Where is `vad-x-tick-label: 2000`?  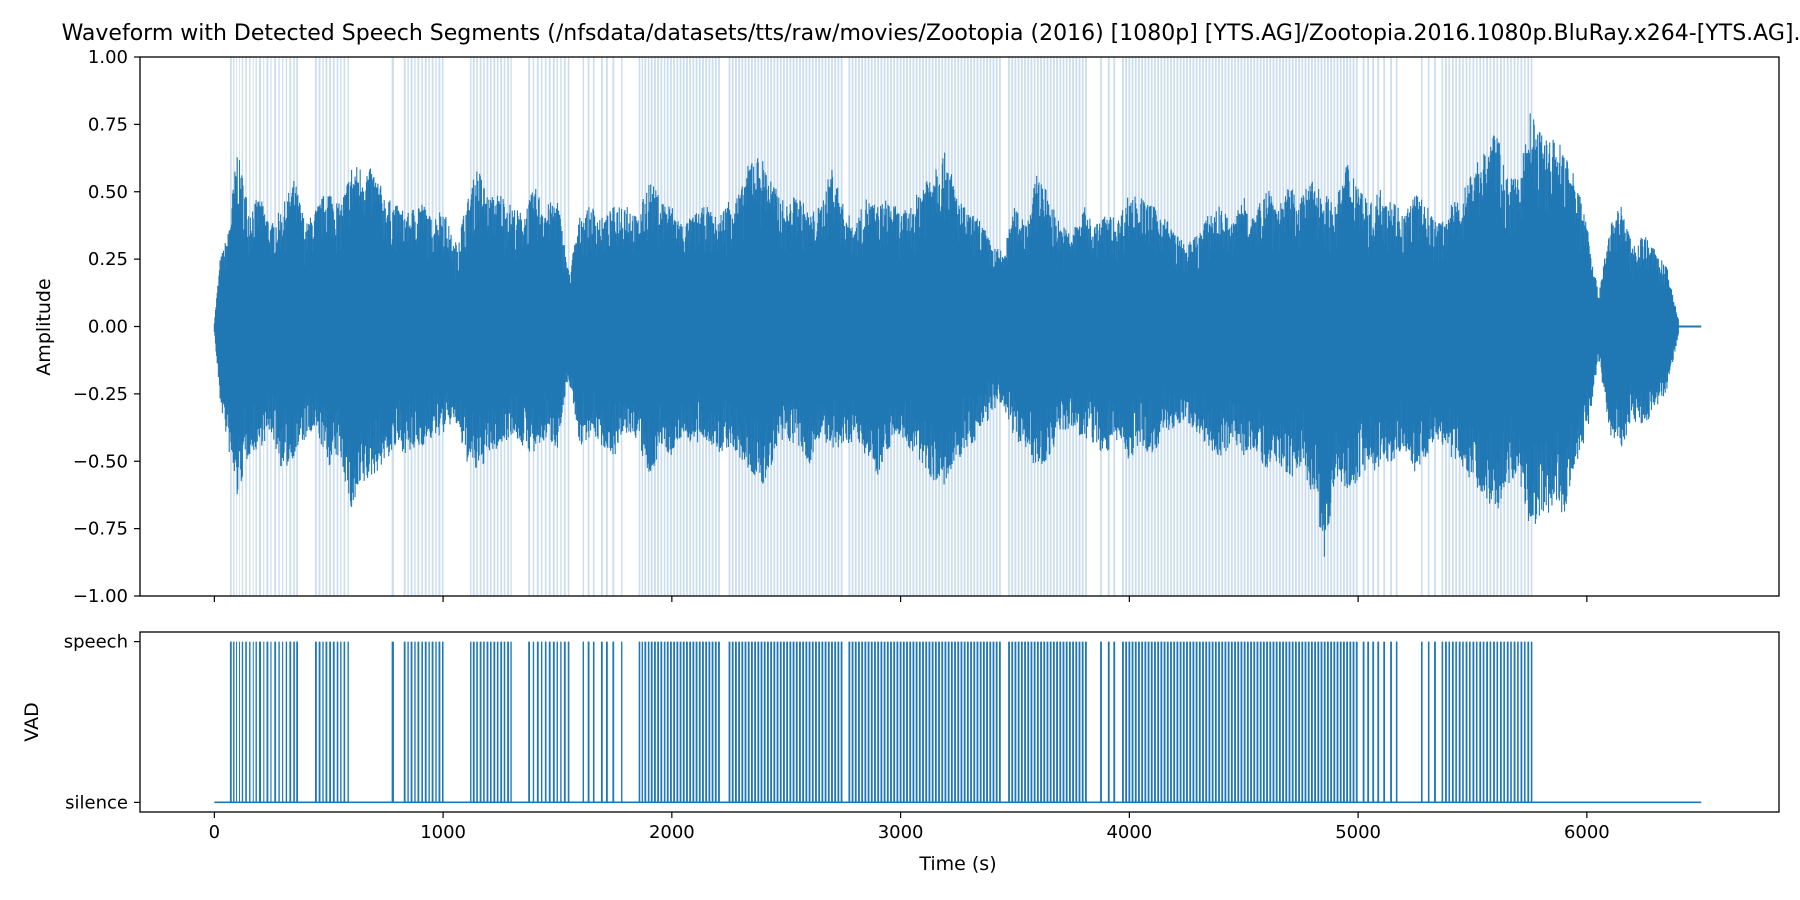
vad-x-tick-label: 2000 is located at coordinates (672, 832).